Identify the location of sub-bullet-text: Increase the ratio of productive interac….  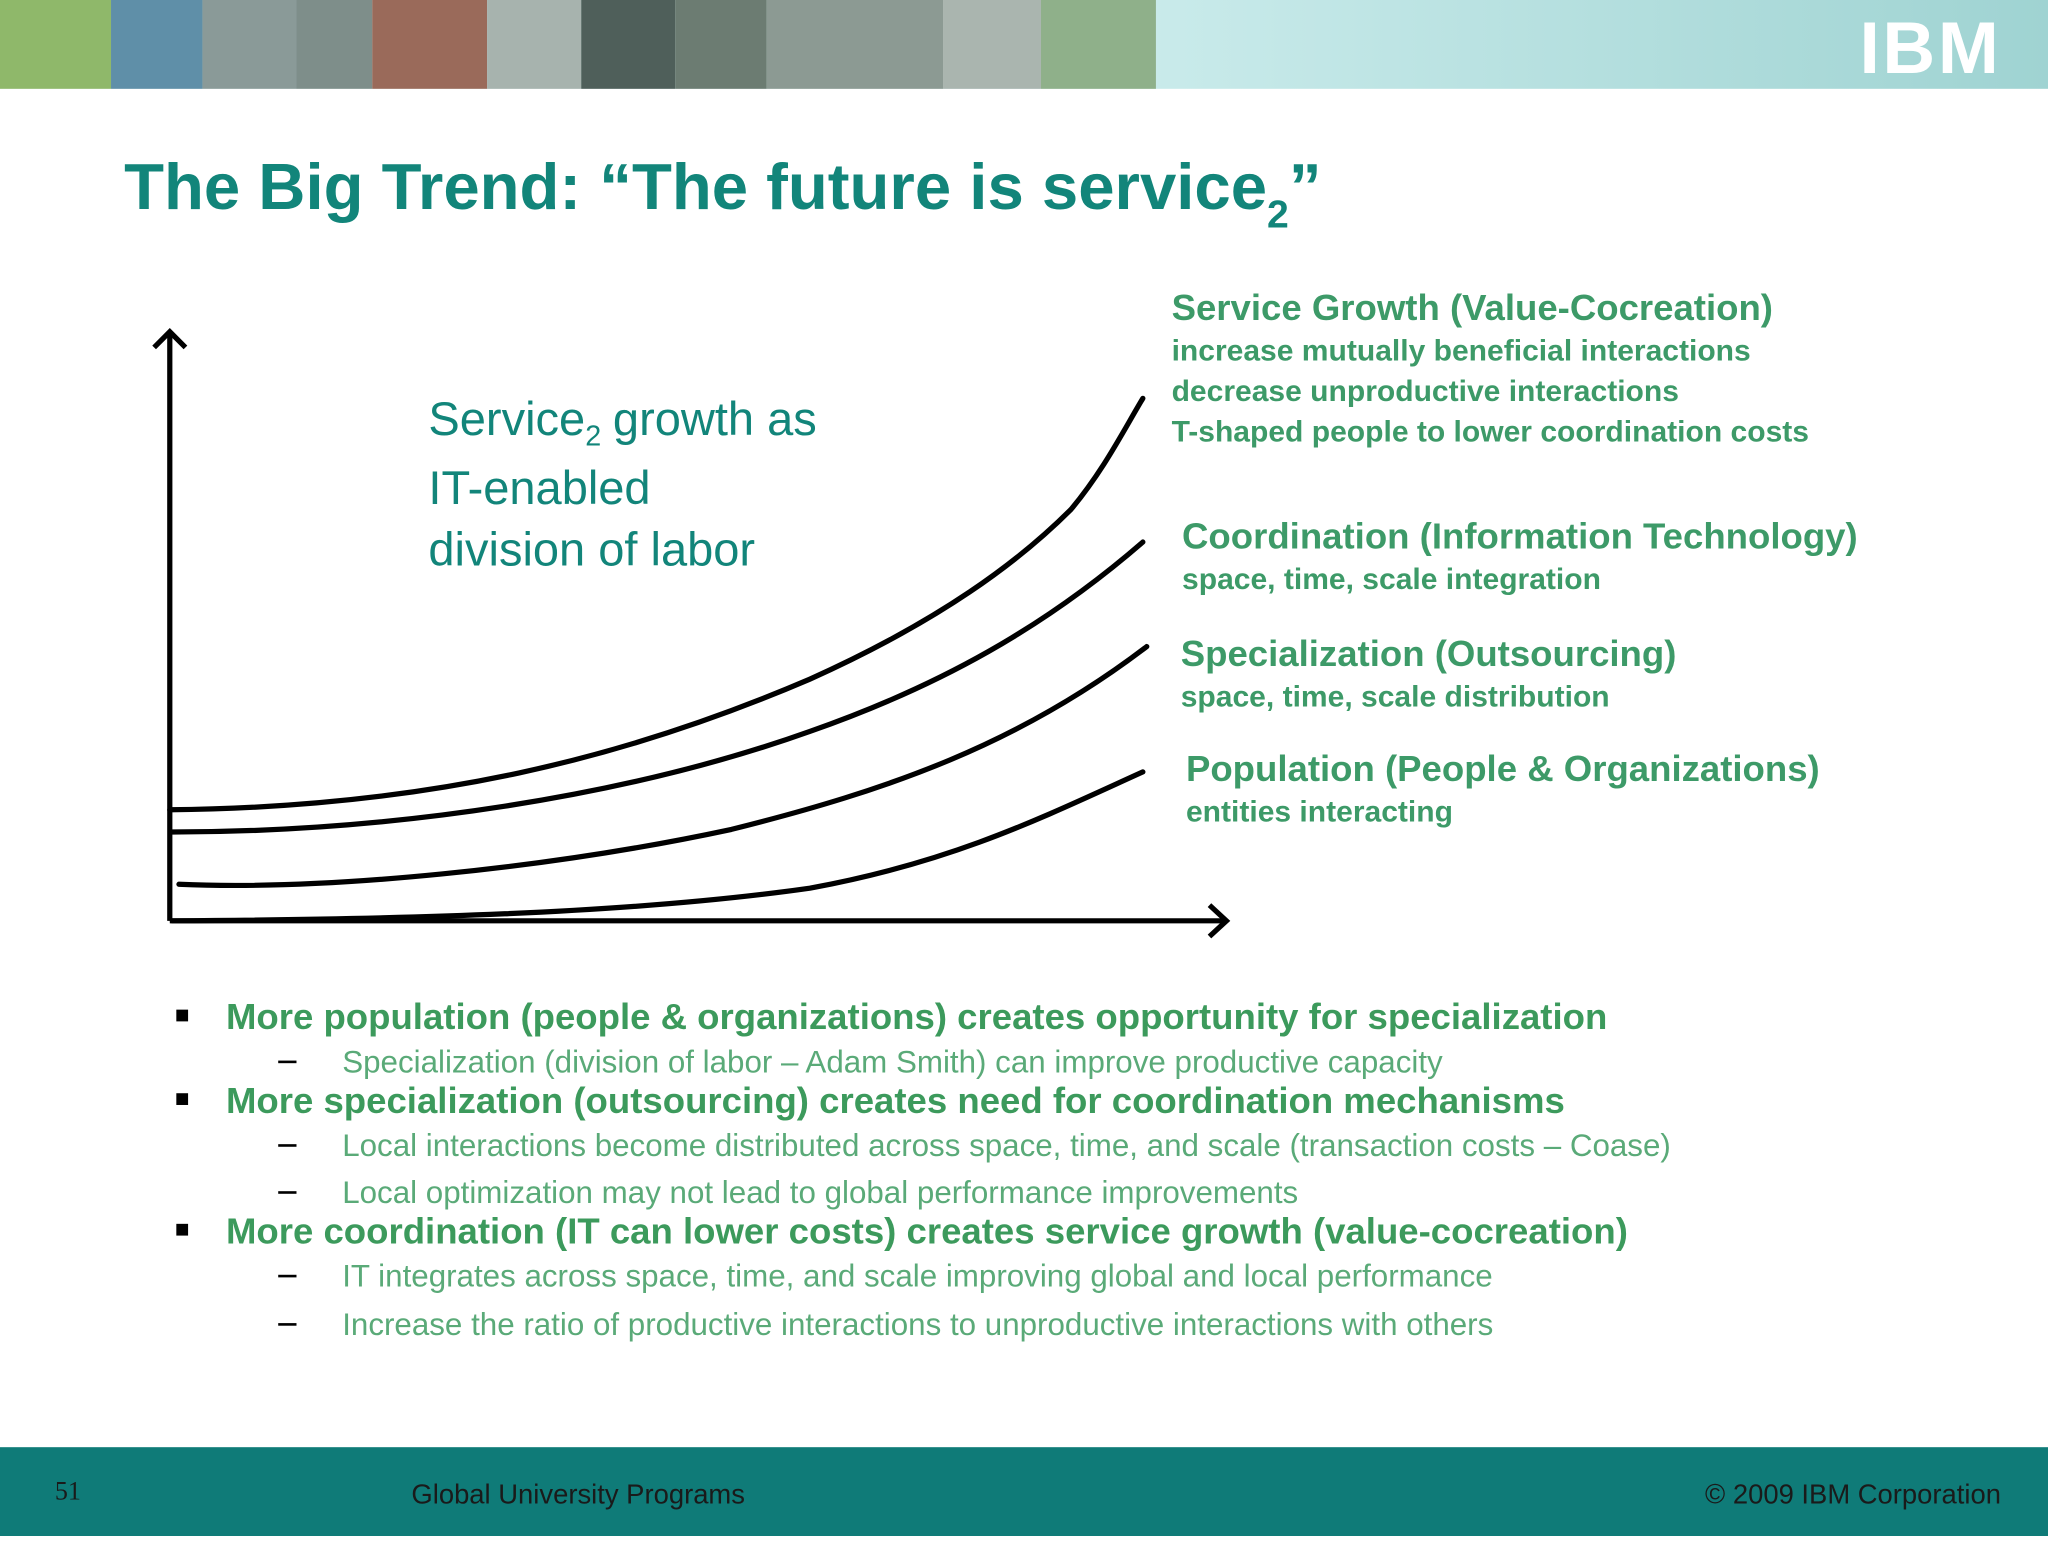
(917, 1324).